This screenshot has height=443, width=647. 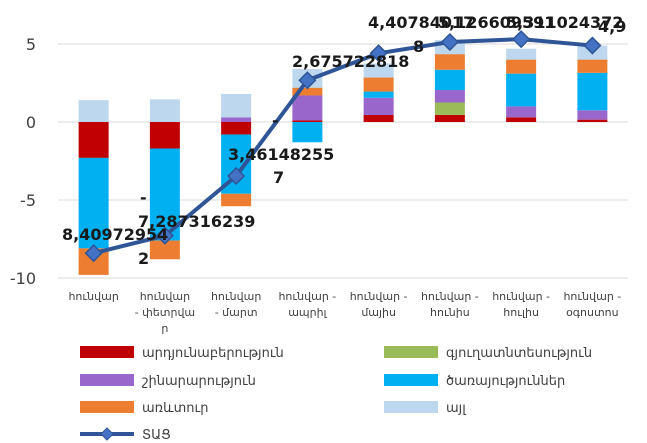 What do you see at coordinates (450, 312) in the screenshot?
I see `x-tick-label: հունիս` at bounding box center [450, 312].